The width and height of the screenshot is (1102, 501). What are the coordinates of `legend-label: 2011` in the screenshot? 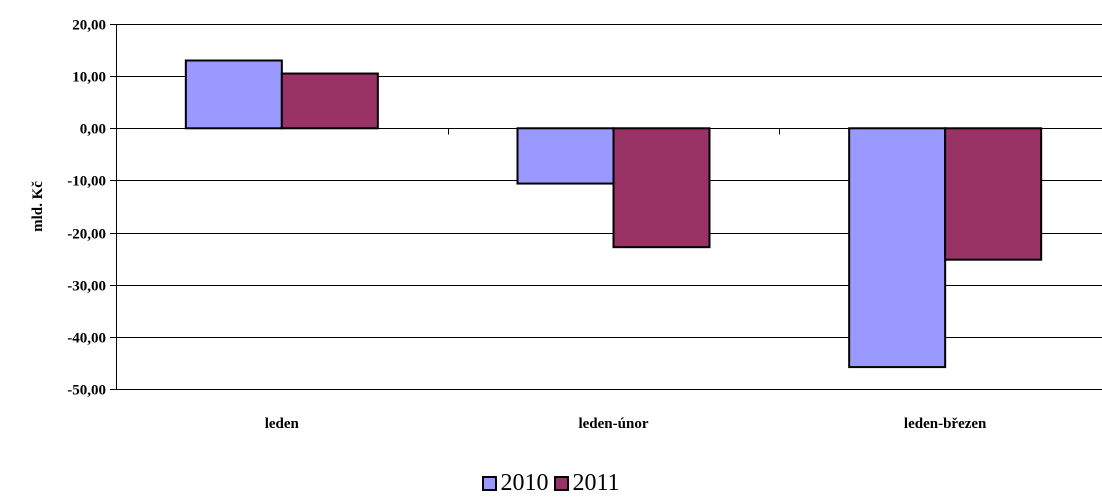 It's located at (596, 483).